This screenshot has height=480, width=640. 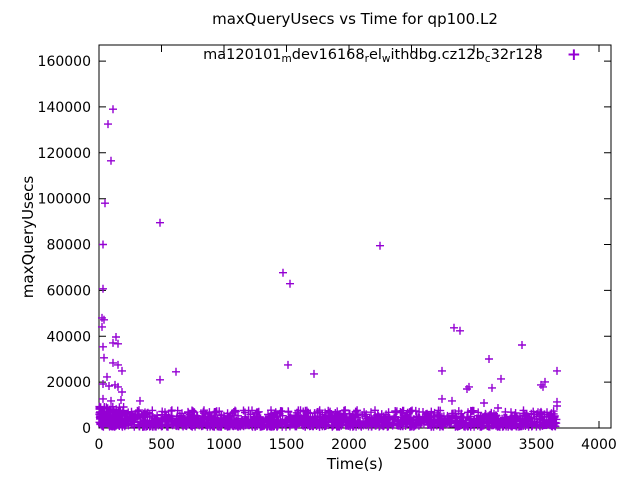 What do you see at coordinates (355, 19) in the screenshot?
I see `chart-title: maxQueryUsecs vs Time for qp100.L2` at bounding box center [355, 19].